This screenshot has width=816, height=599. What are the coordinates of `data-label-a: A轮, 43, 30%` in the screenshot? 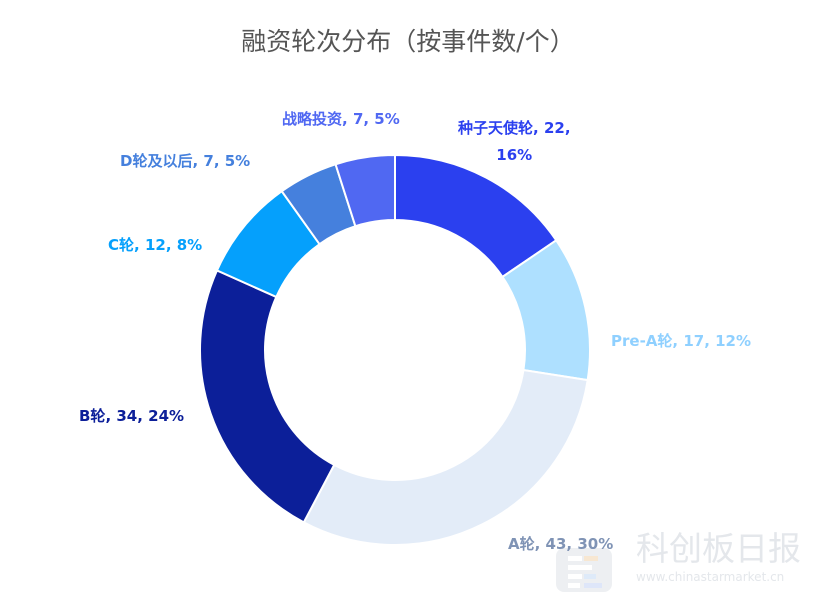 It's located at (561, 544).